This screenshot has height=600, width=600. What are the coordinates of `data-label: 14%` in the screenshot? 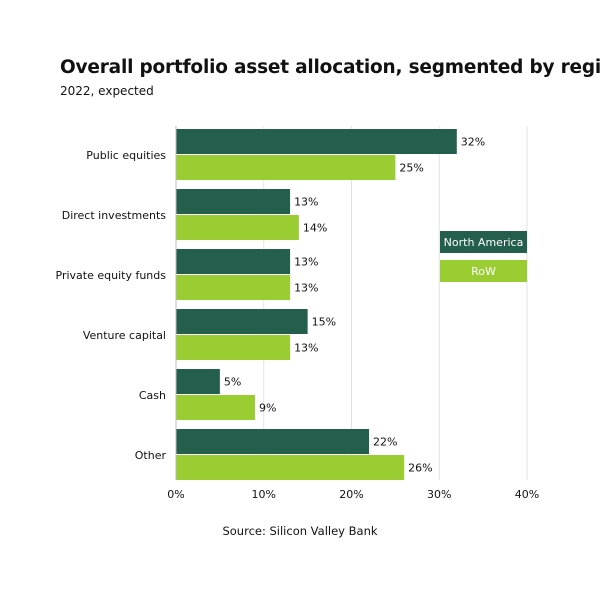 It's located at (315, 228).